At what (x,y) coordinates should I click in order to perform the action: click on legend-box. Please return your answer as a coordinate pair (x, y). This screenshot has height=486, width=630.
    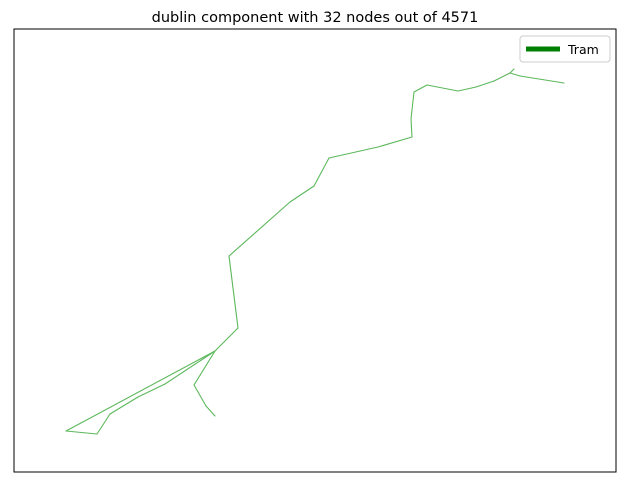
    Looking at the image, I should click on (565, 49).